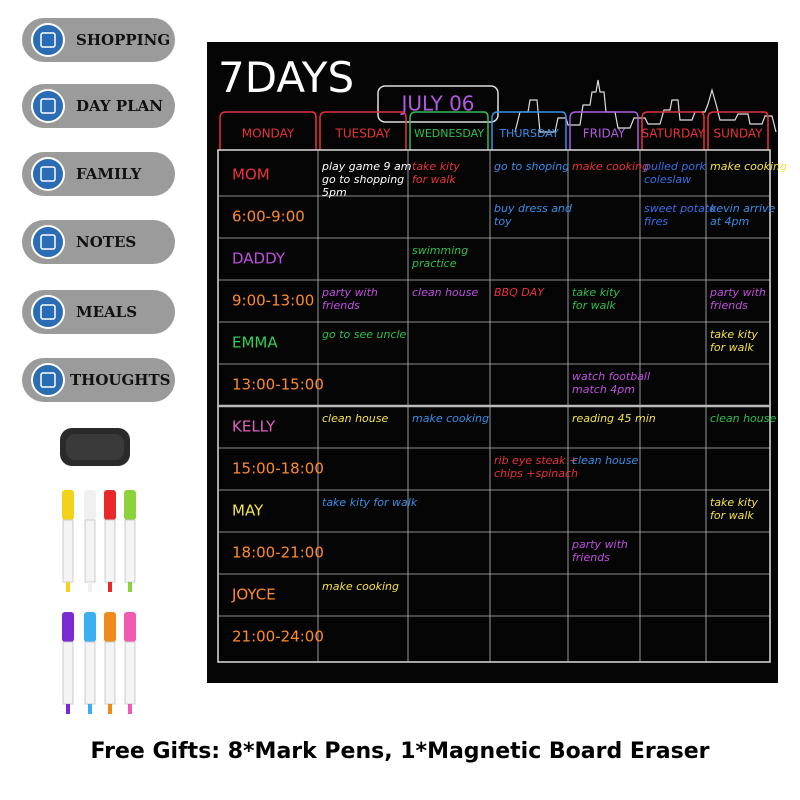  Describe the element at coordinates (656, 221) in the screenshot. I see `cell-note-line: fires` at that location.